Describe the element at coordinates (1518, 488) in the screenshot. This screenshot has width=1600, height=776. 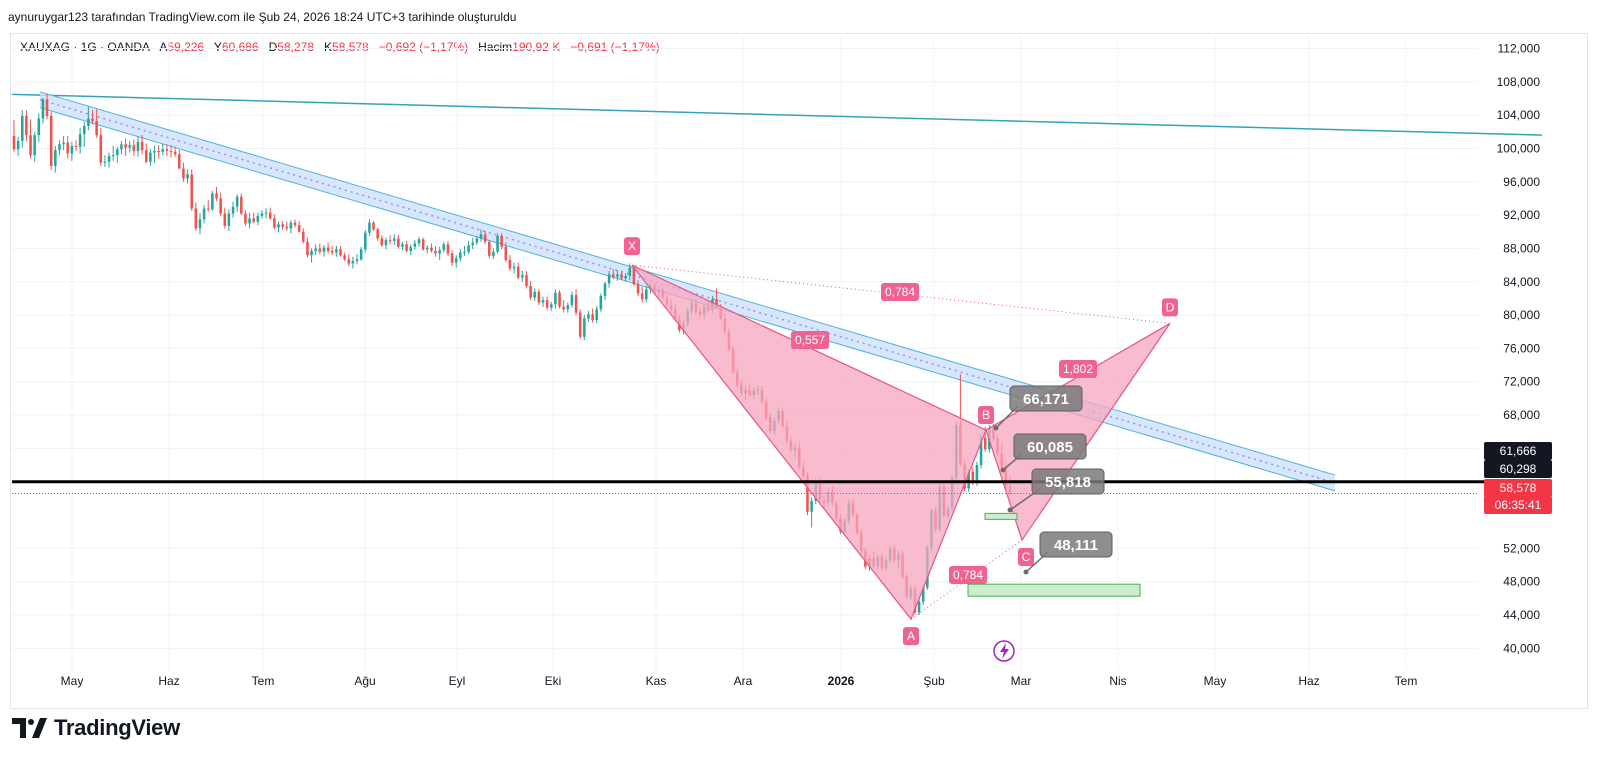
I see `price-tag: 58,578` at that location.